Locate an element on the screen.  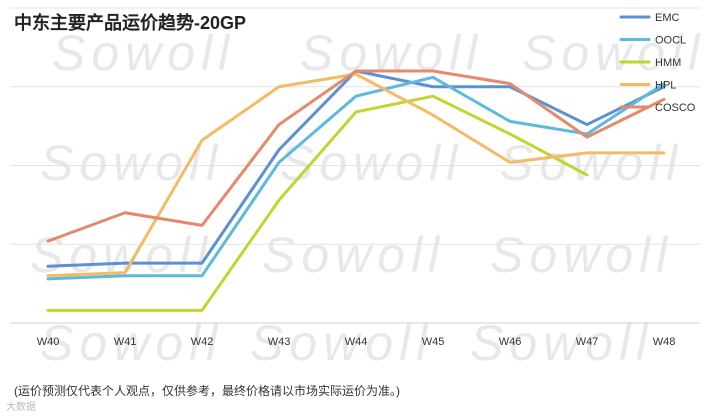
legend-label-emc: EMC is located at coordinates (667, 18).